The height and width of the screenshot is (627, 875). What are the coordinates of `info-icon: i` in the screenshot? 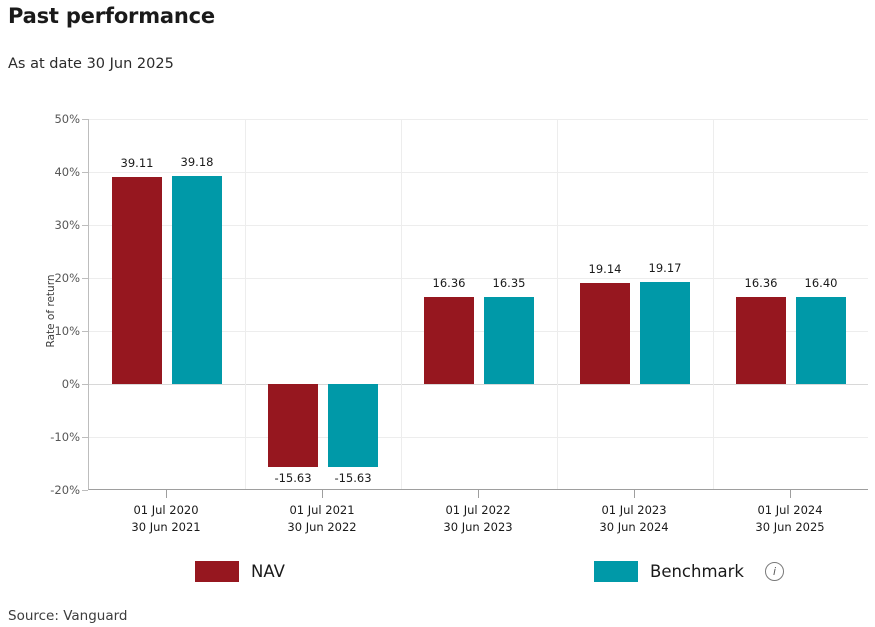 It's located at (774, 571).